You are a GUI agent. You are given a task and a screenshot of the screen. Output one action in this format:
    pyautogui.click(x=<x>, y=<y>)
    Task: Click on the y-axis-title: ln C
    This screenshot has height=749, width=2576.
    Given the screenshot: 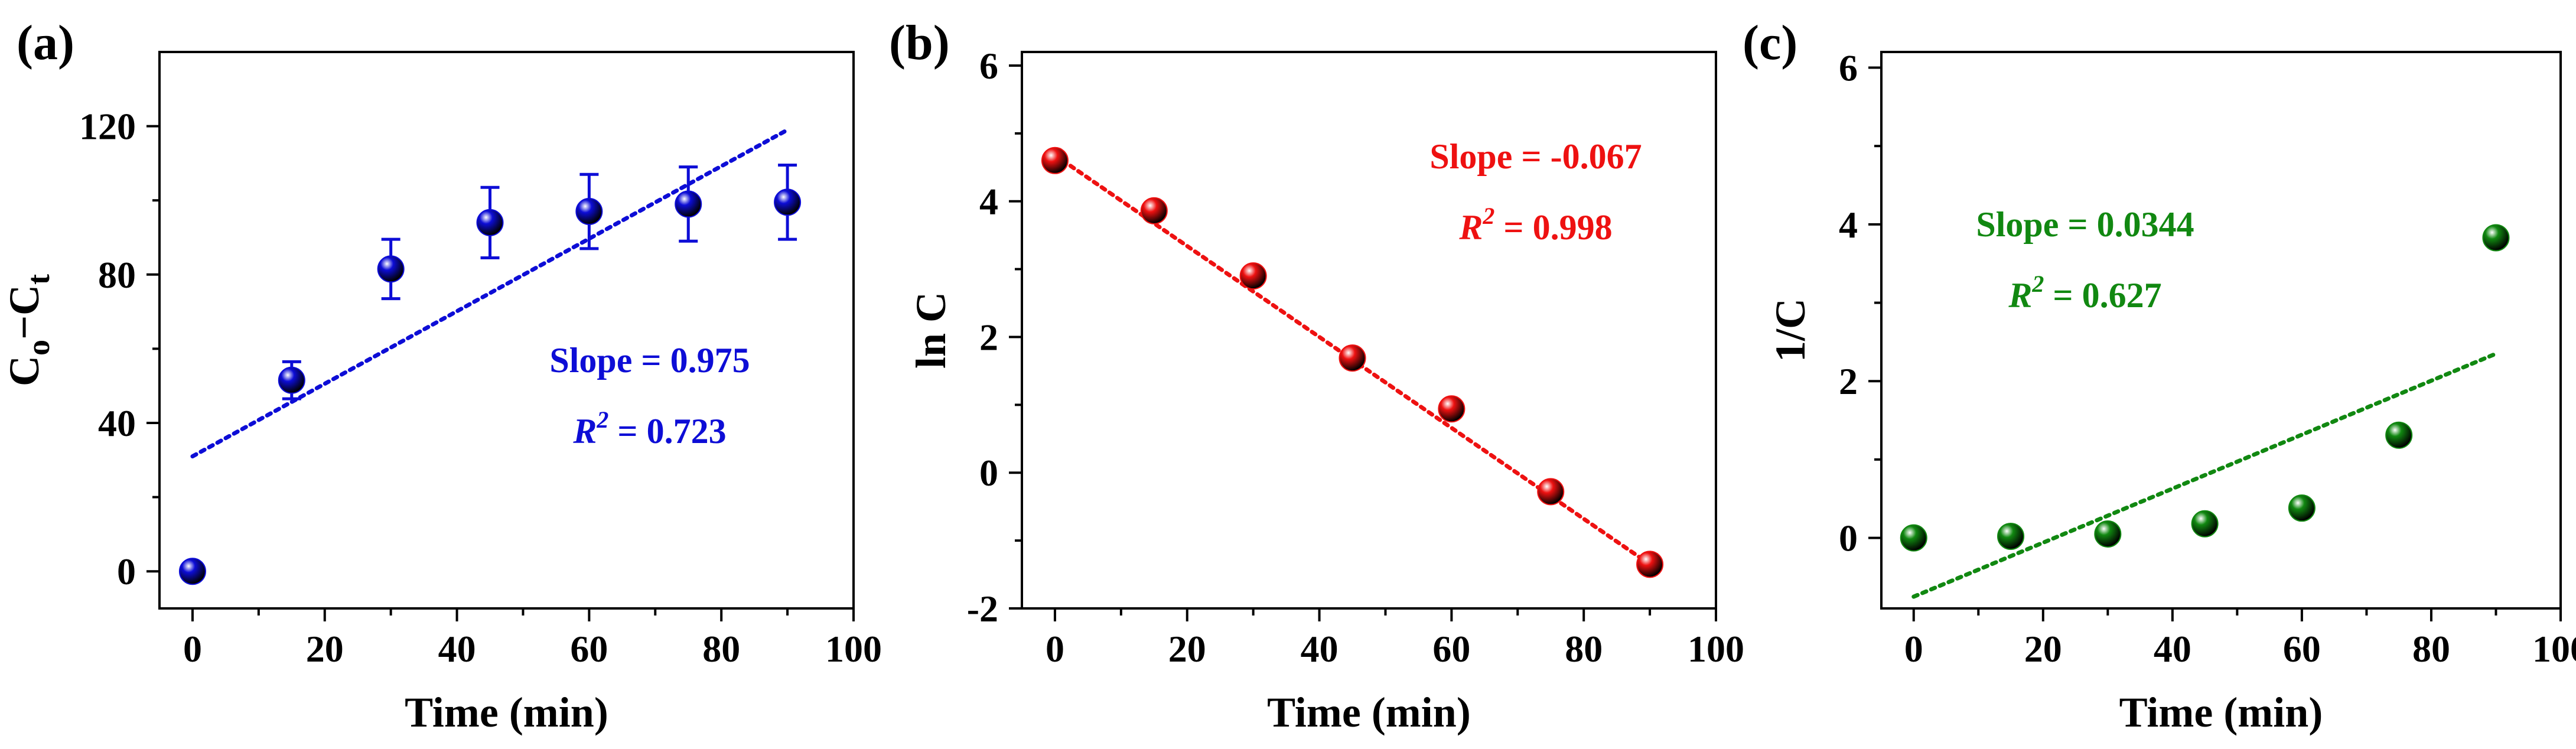 What is the action you would take?
    pyautogui.click(x=931, y=331)
    